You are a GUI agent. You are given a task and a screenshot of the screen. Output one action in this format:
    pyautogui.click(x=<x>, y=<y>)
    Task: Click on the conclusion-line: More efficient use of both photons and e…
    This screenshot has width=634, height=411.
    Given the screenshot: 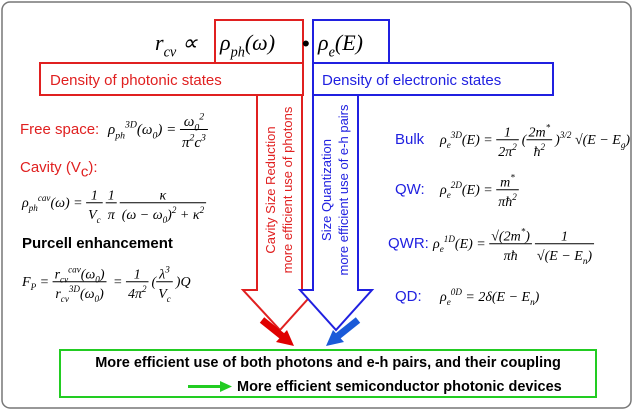 What is the action you would take?
    pyautogui.click(x=328, y=363)
    